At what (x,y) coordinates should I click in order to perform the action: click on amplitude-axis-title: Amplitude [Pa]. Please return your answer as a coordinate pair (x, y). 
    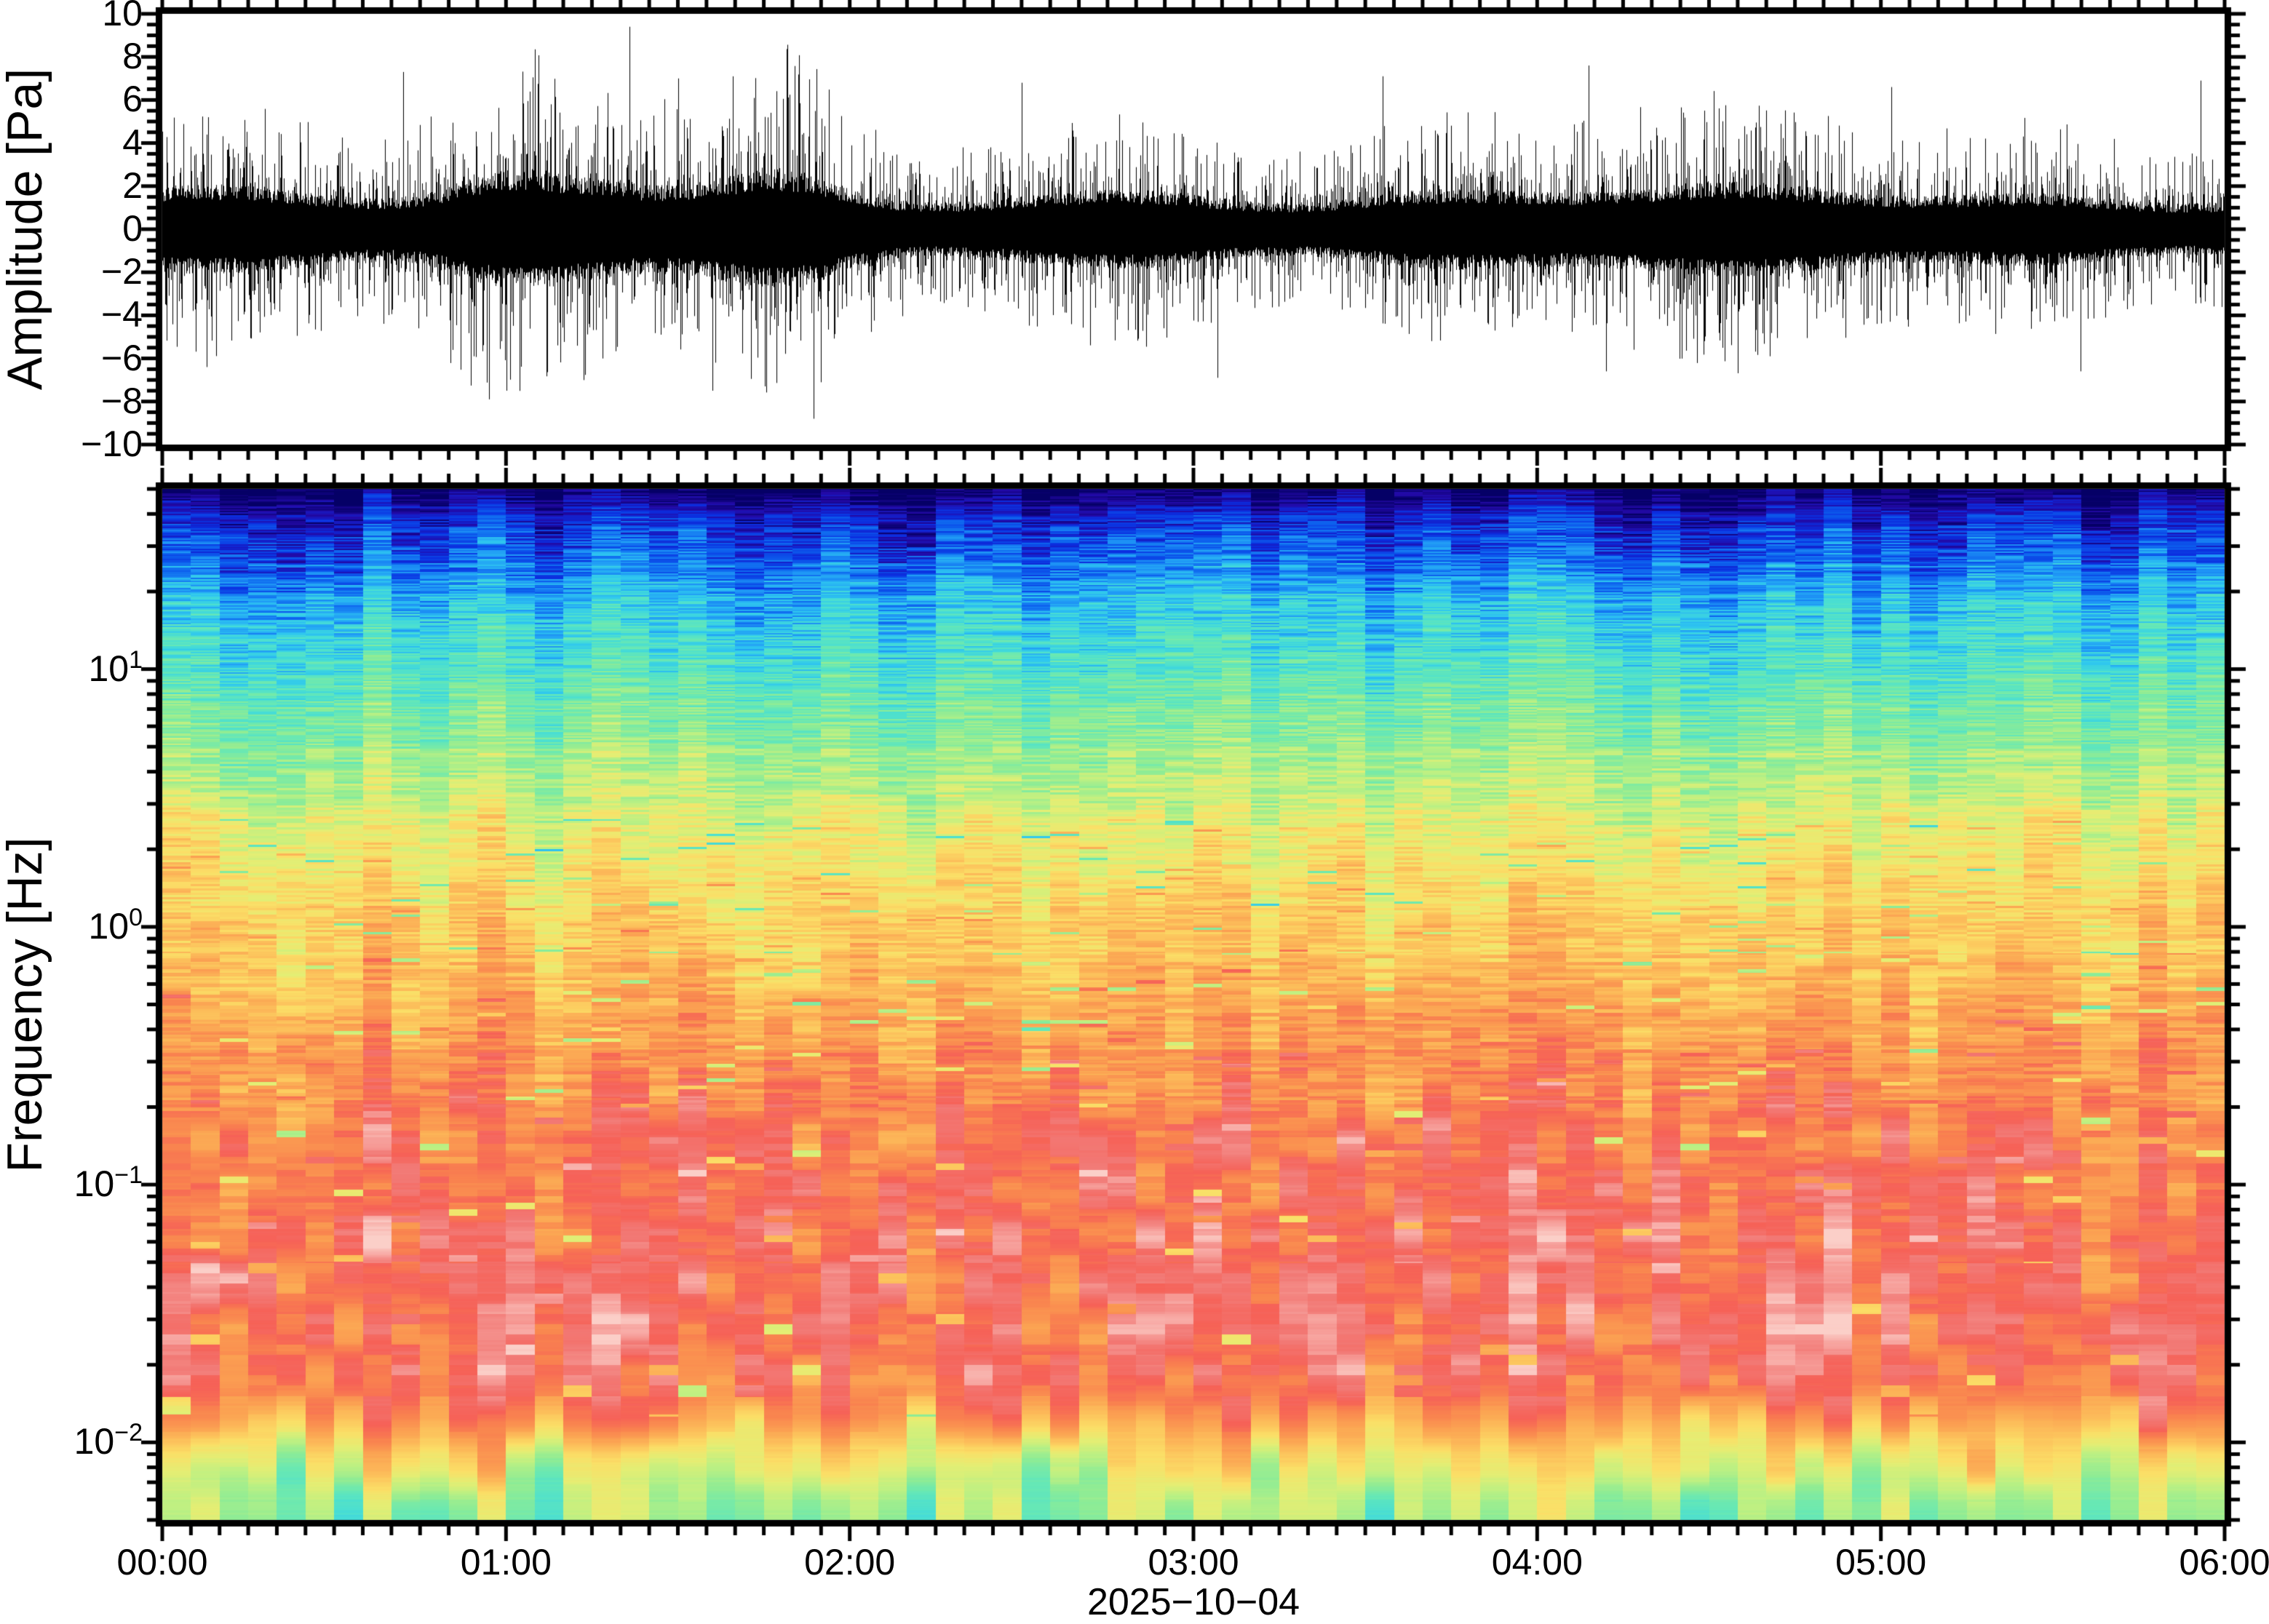
    Looking at the image, I should click on (26, 229).